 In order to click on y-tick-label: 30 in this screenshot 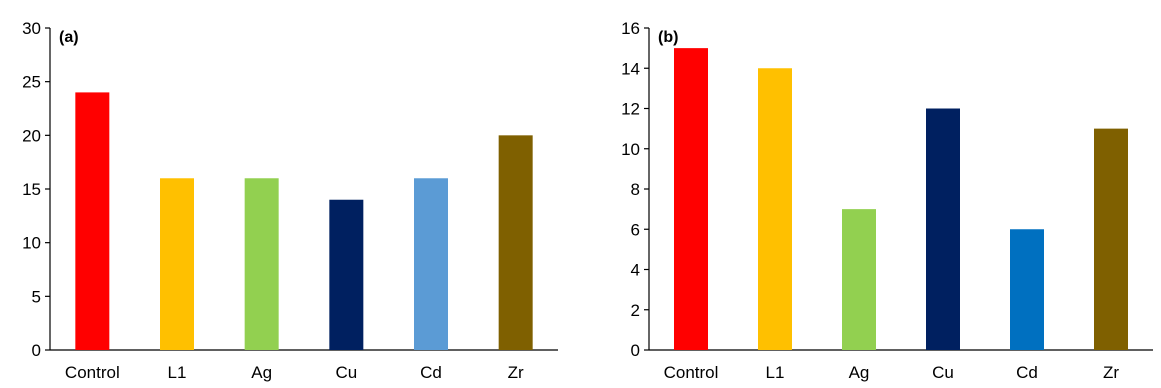, I will do `click(31, 28)`.